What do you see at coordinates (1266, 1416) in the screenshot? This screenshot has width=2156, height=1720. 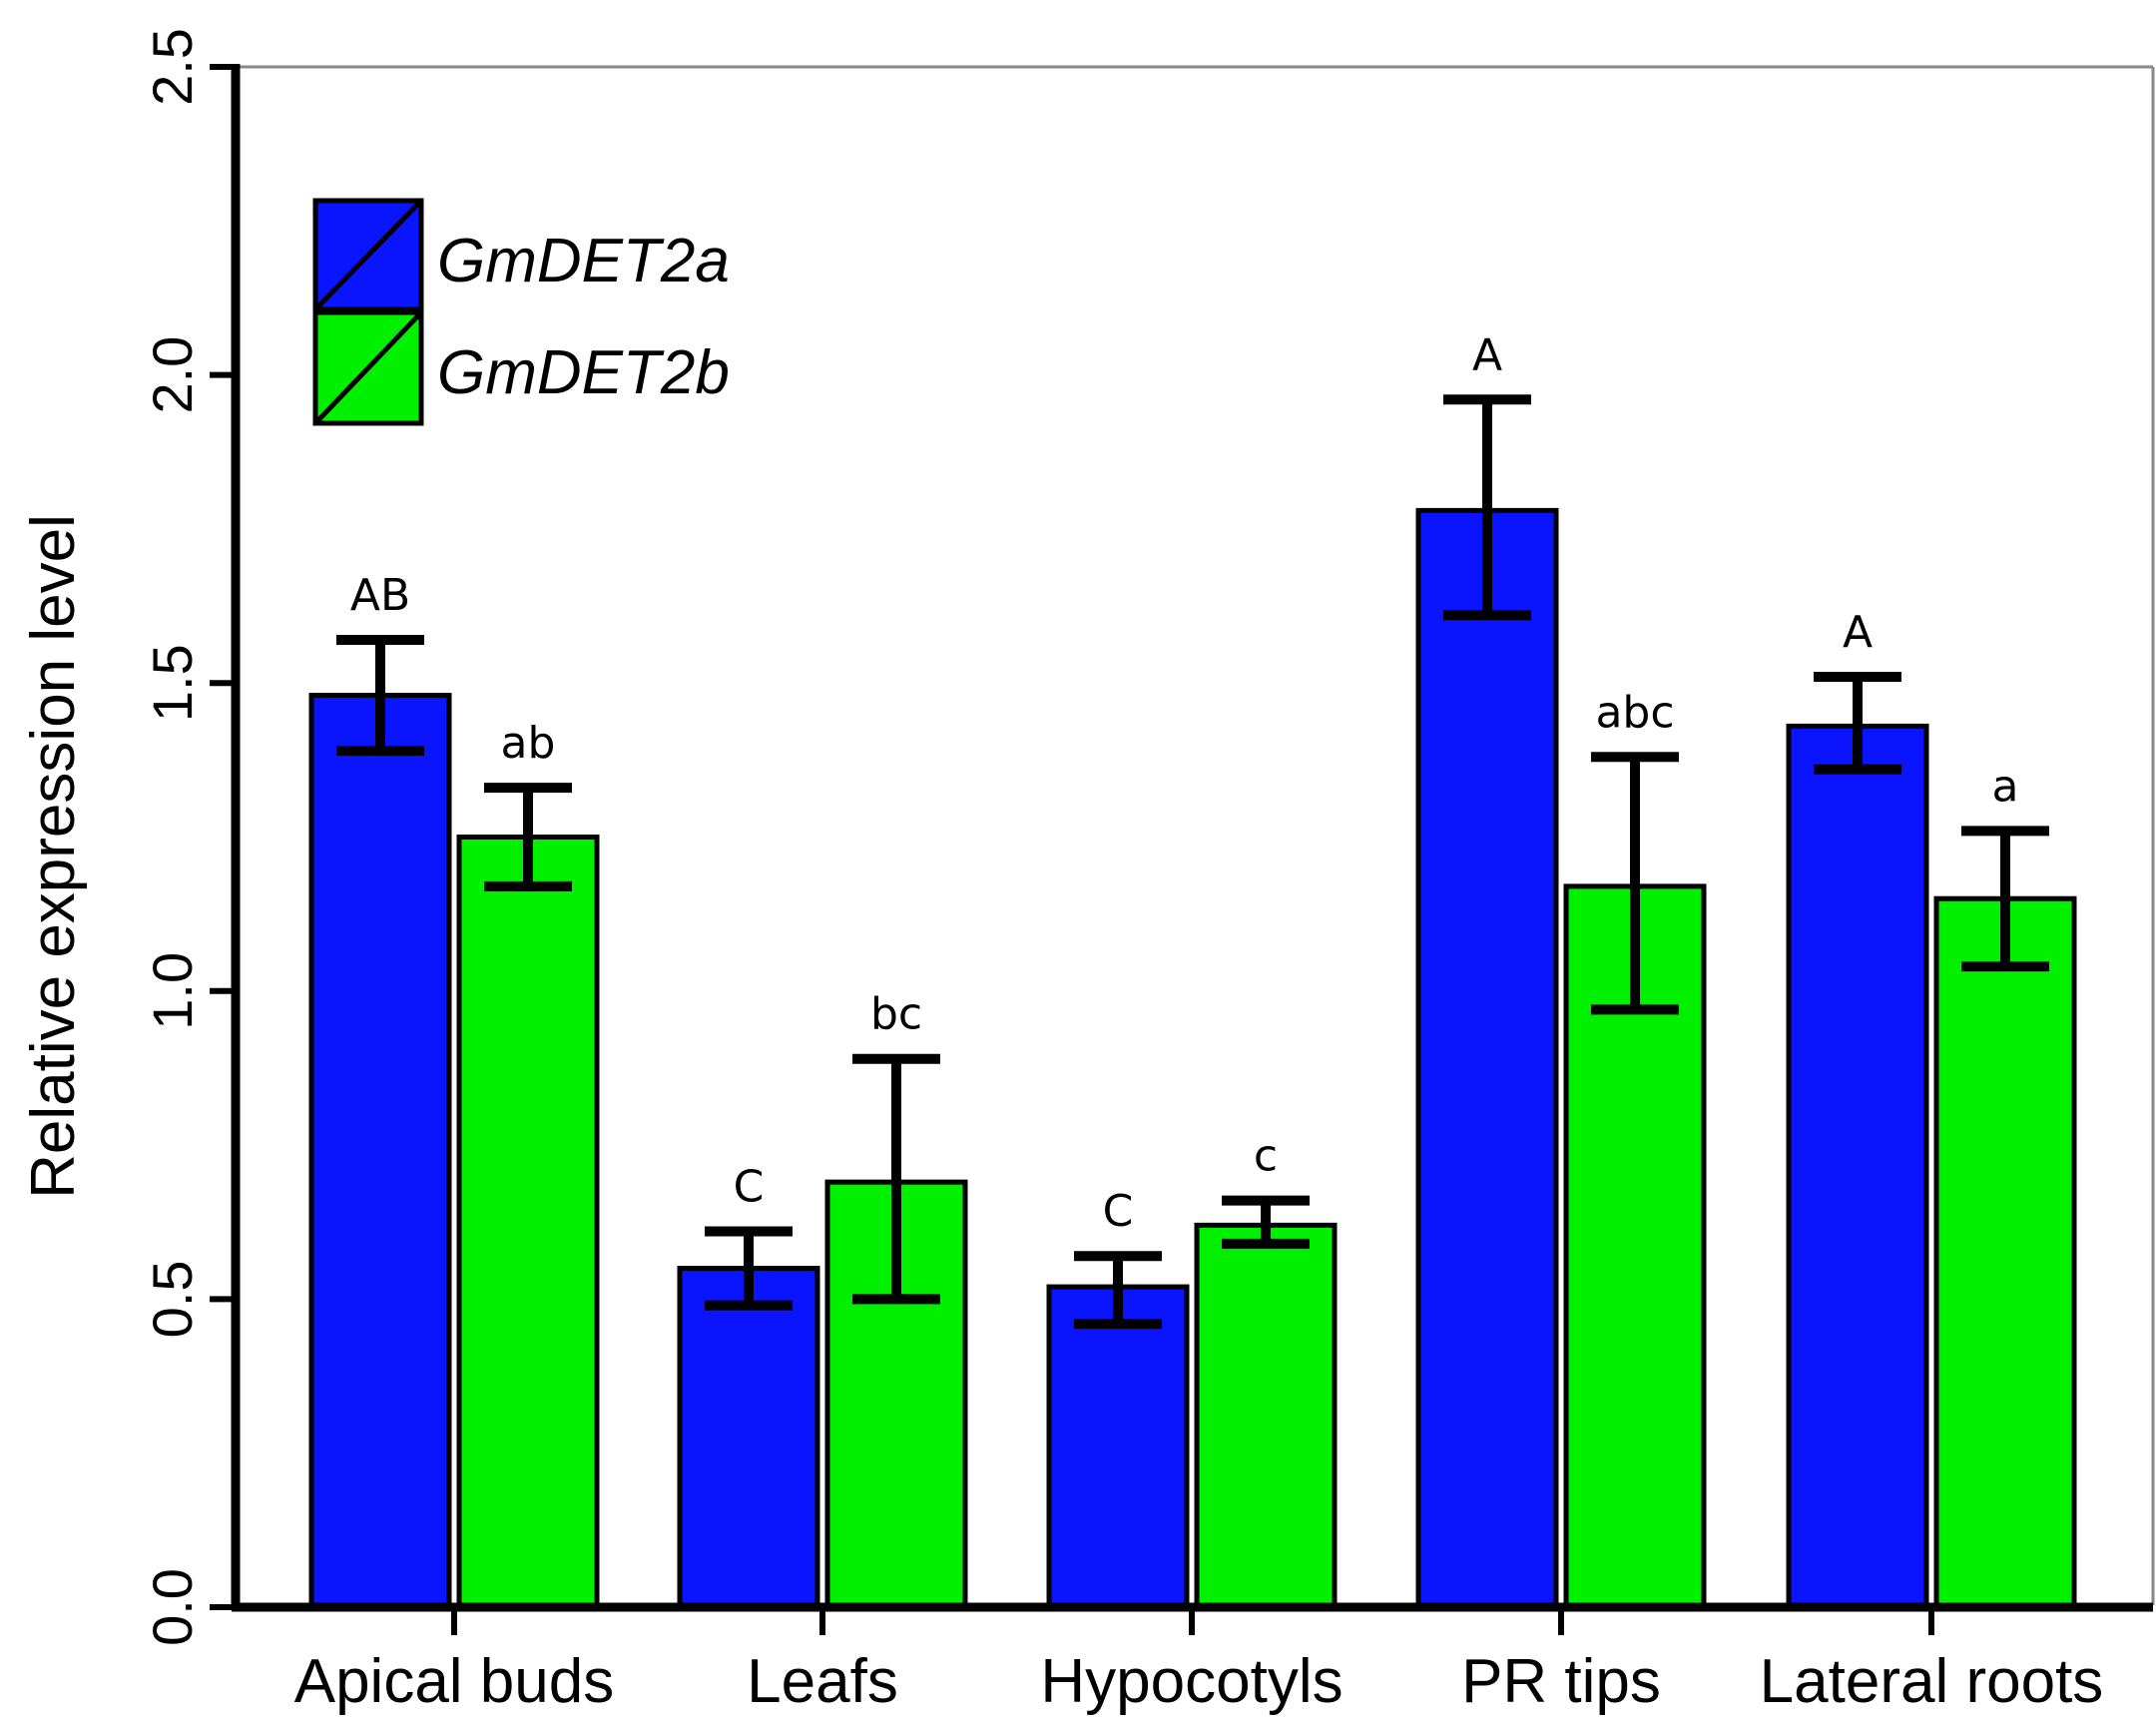 I see `bar-gmdet2b-hypocotyls` at bounding box center [1266, 1416].